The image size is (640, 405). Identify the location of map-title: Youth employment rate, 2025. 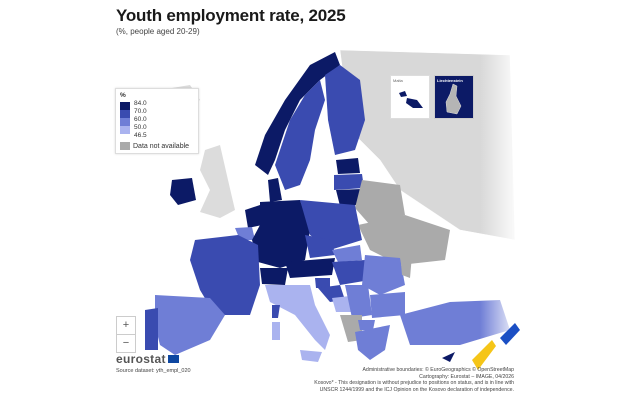
(231, 15).